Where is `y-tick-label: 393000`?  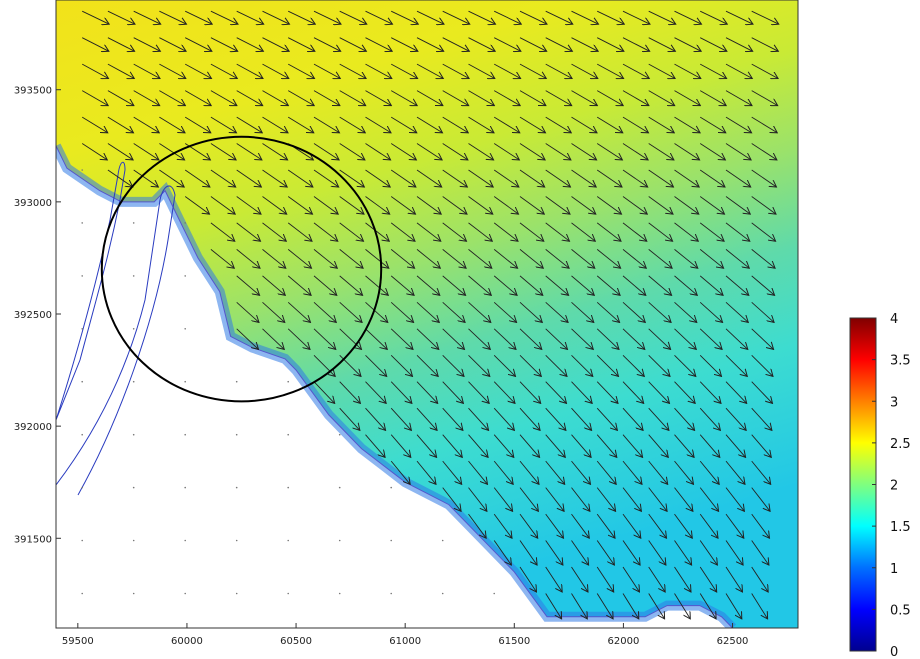 y-tick-label: 393000 is located at coordinates (33, 203).